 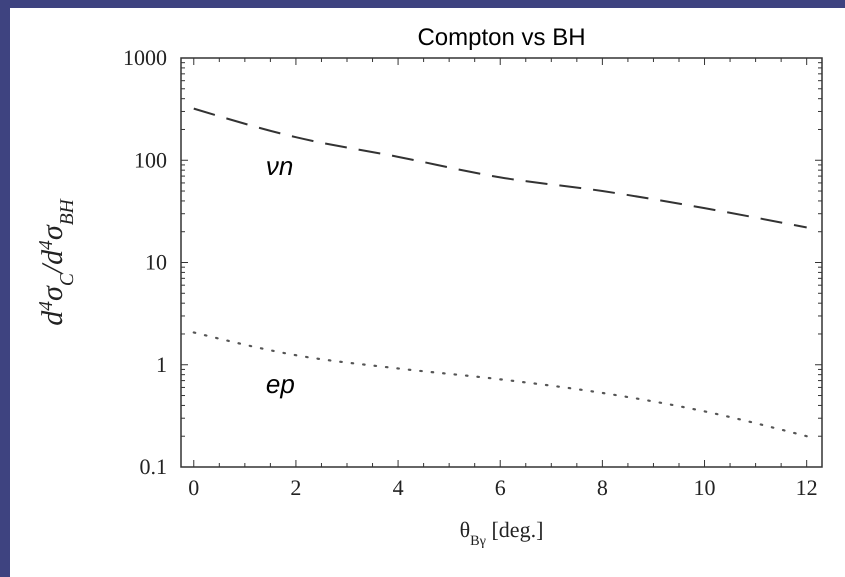 I want to click on y-tick-label: 10, so click(x=156, y=262).